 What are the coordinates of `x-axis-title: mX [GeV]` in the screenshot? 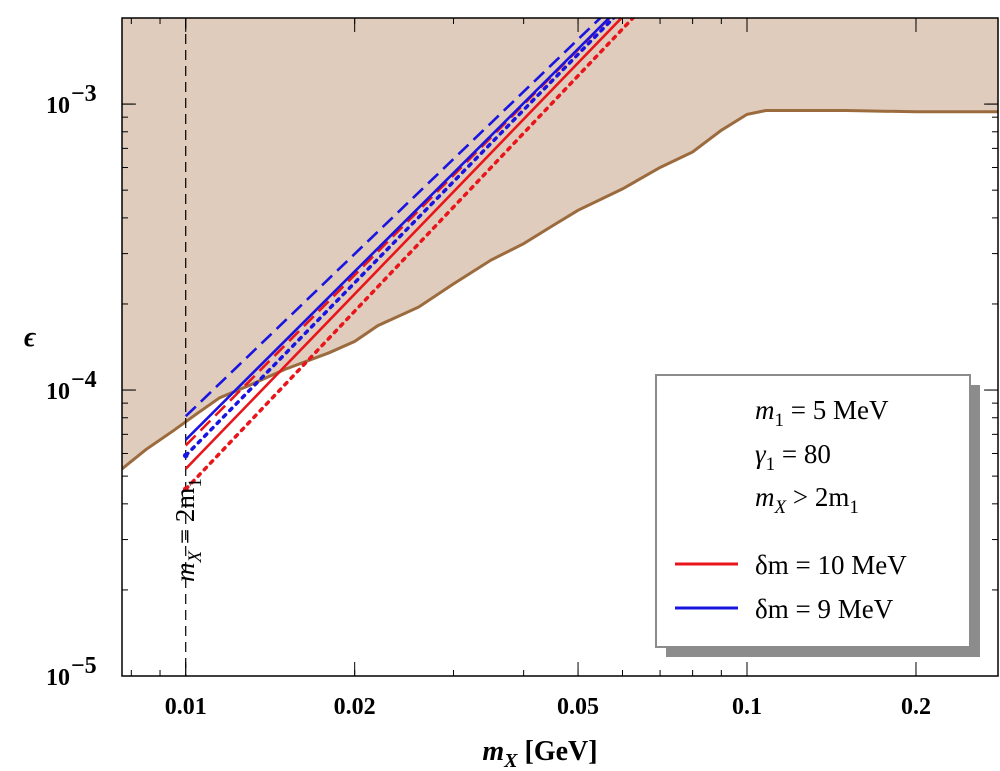 It's located at (539, 753).